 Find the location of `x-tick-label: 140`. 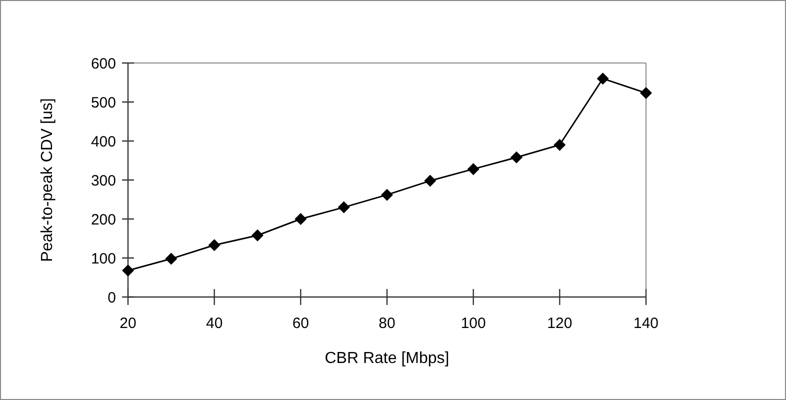

x-tick-label: 140 is located at coordinates (646, 323).